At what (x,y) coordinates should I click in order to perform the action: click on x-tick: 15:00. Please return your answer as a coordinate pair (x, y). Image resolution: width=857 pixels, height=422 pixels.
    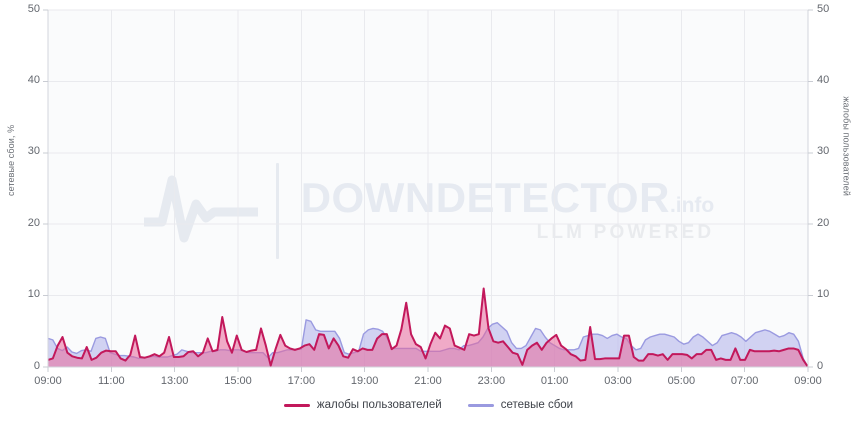
    Looking at the image, I should click on (238, 381).